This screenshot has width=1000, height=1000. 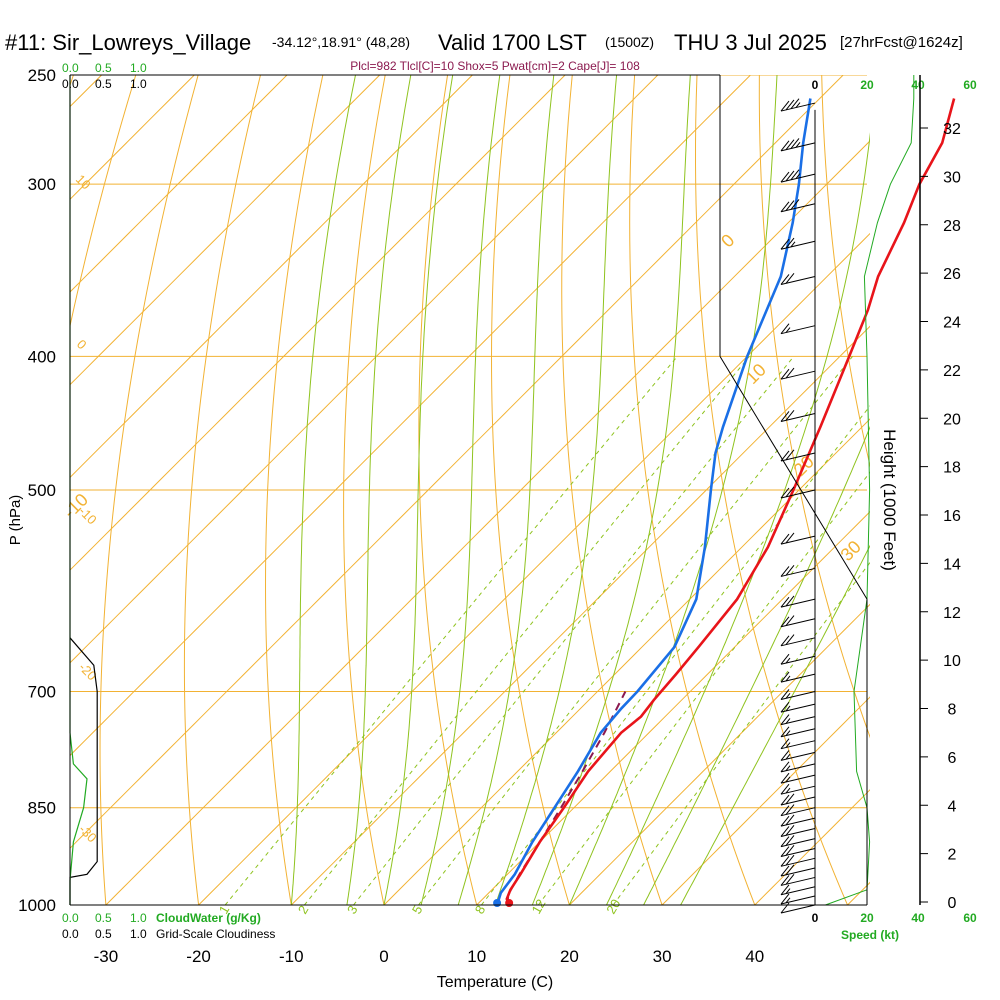 I want to click on height-tick-label: 8, so click(x=952, y=710).